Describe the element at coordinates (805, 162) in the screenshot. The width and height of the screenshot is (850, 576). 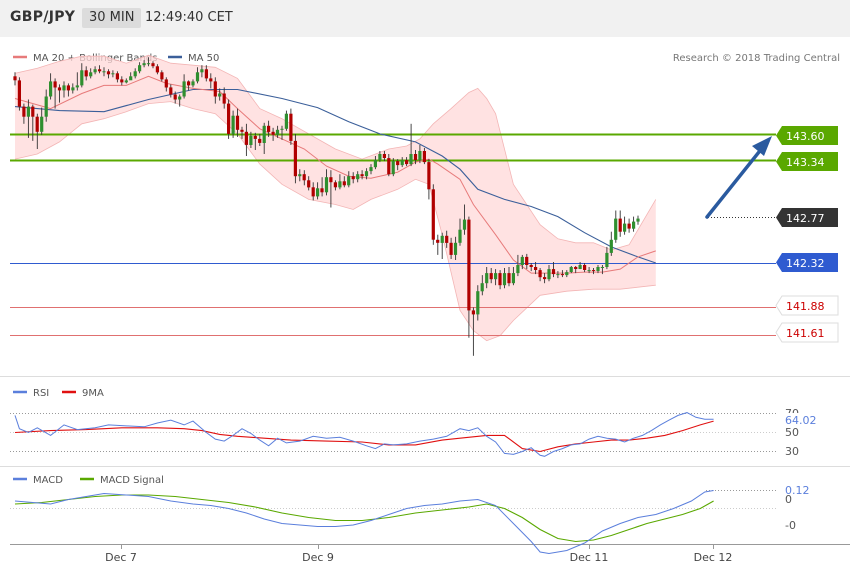
I see `r1-tag-label: 143.34` at that location.